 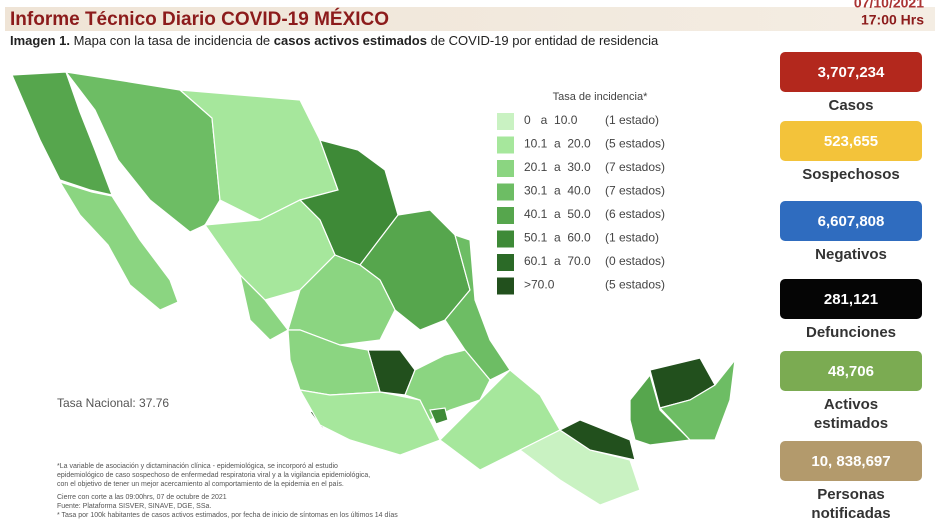 I want to click on stat-value: 10, 838,697, so click(x=850, y=461).